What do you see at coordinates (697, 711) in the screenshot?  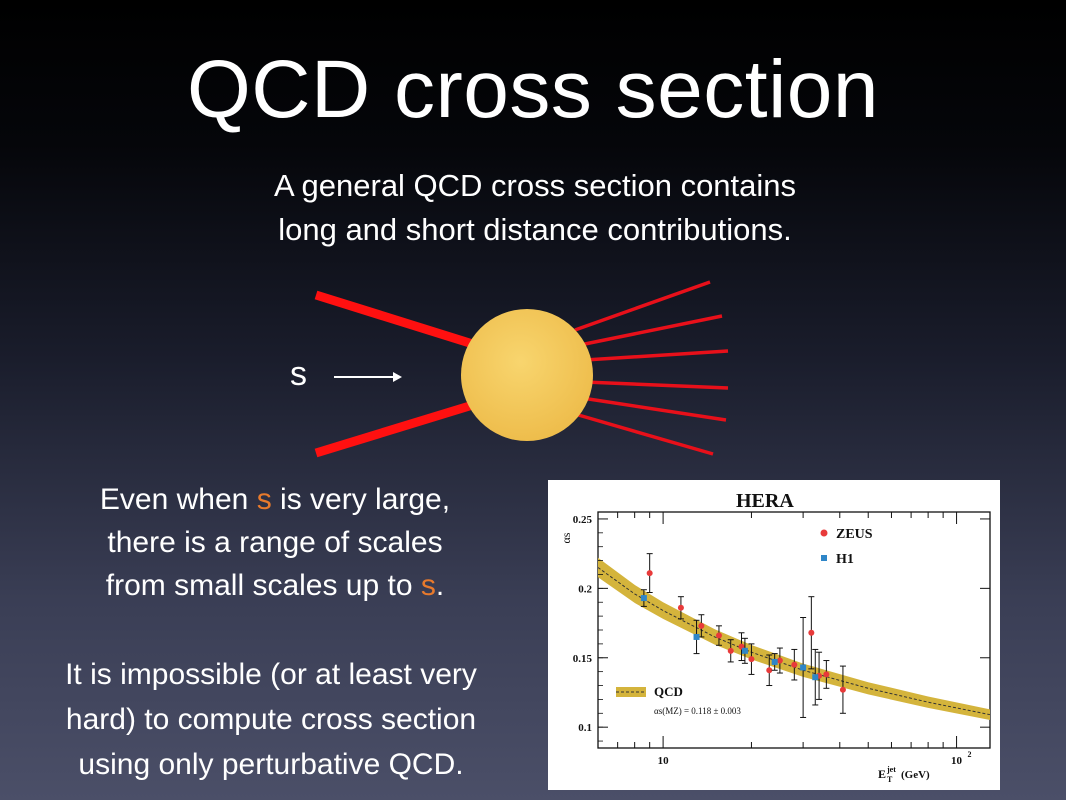 I see `legend-alpha-text: αs(MZ) = 0.118 ± 0.003` at bounding box center [697, 711].